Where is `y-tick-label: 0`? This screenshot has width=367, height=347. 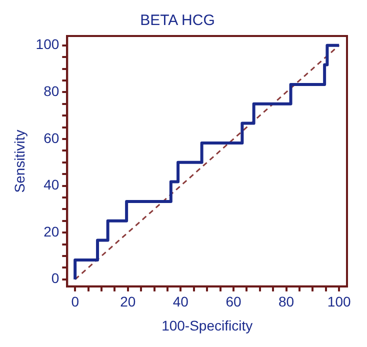 y-tick-label: 0 is located at coordinates (55, 278).